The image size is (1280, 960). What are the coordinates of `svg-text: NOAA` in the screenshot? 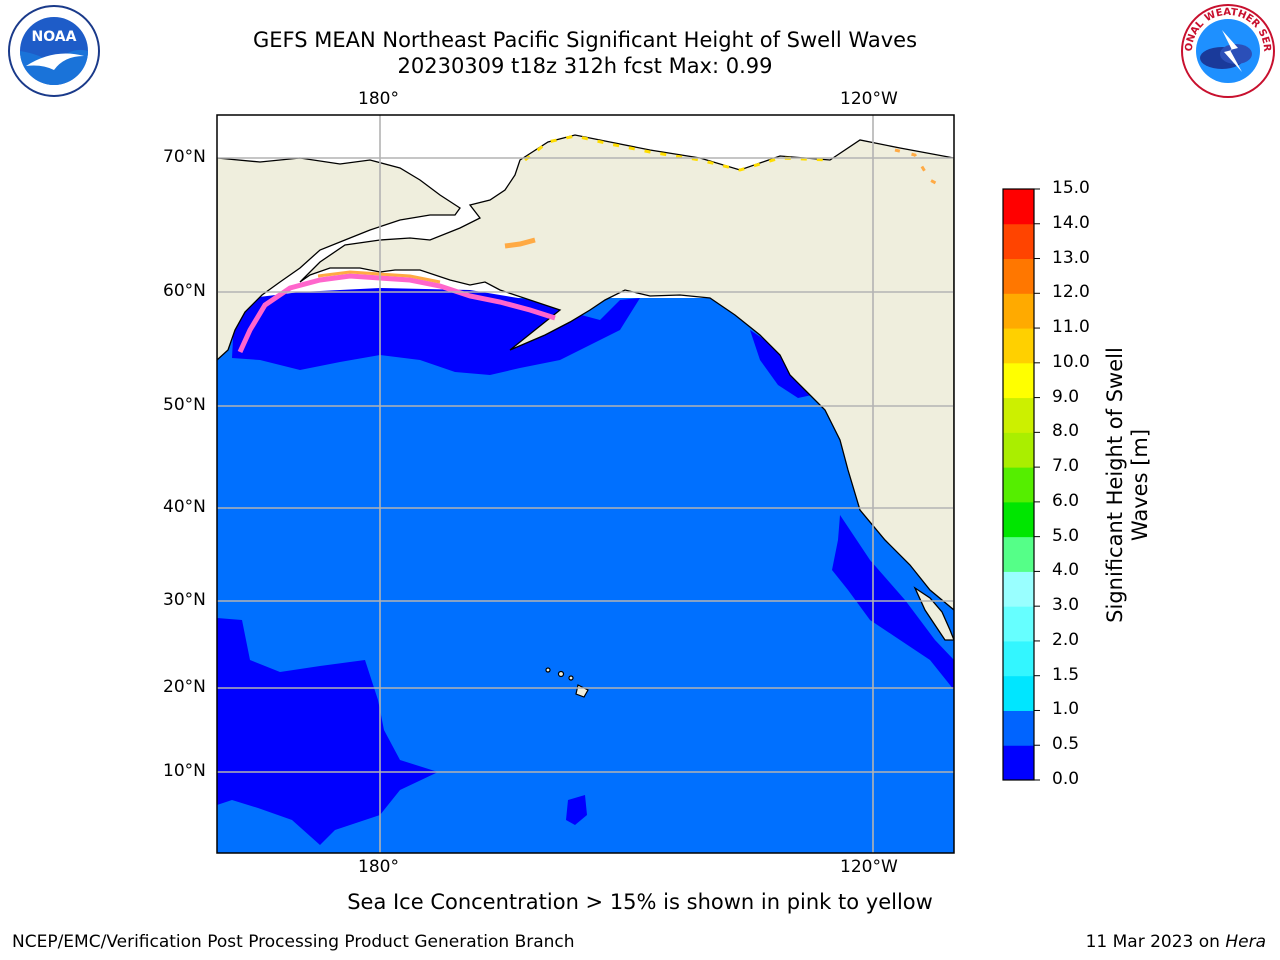 It's located at (54, 37).